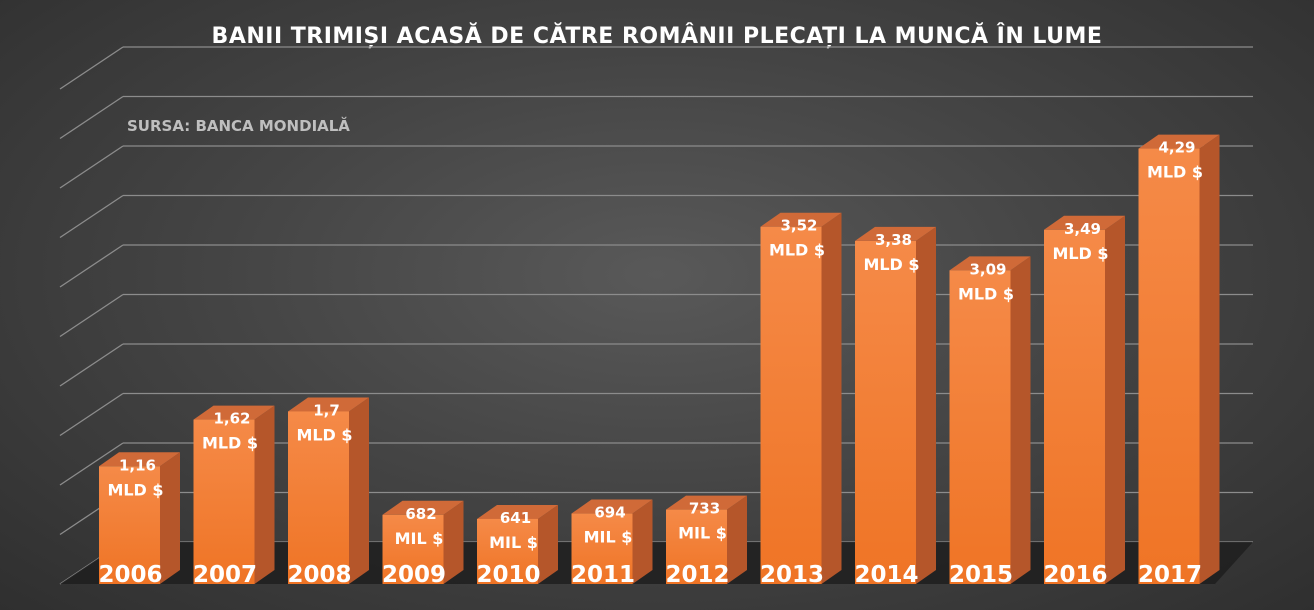 The image size is (1314, 610). Describe the element at coordinates (238, 125) in the screenshot. I see `source-note: SURSA: BANCA MONDIALĂ` at that location.